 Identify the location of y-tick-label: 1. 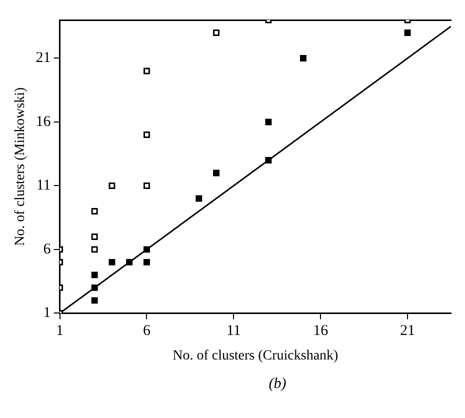
(47, 313).